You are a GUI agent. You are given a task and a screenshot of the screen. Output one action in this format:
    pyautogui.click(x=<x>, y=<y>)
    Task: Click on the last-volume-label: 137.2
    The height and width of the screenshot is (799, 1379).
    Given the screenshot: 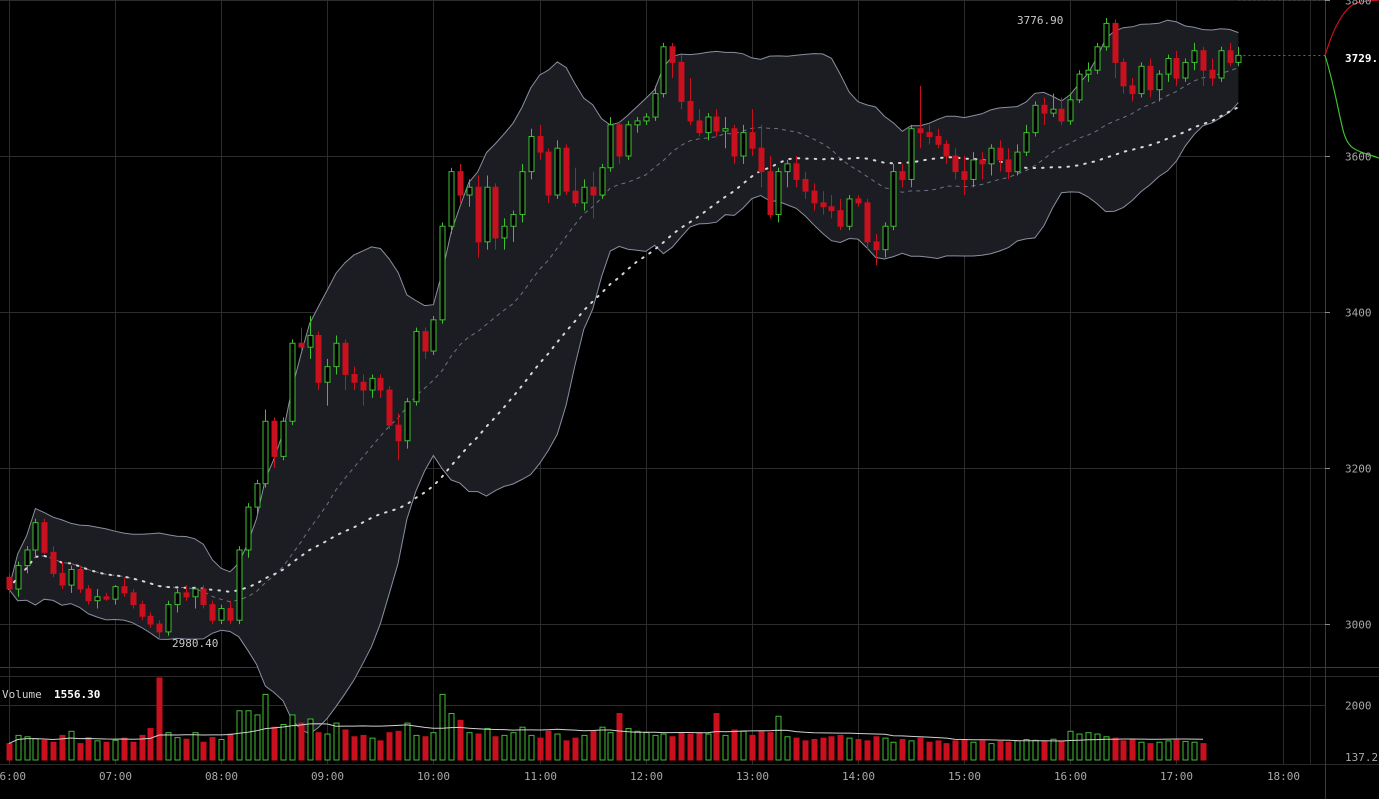 What is the action you would take?
    pyautogui.click(x=1361, y=757)
    